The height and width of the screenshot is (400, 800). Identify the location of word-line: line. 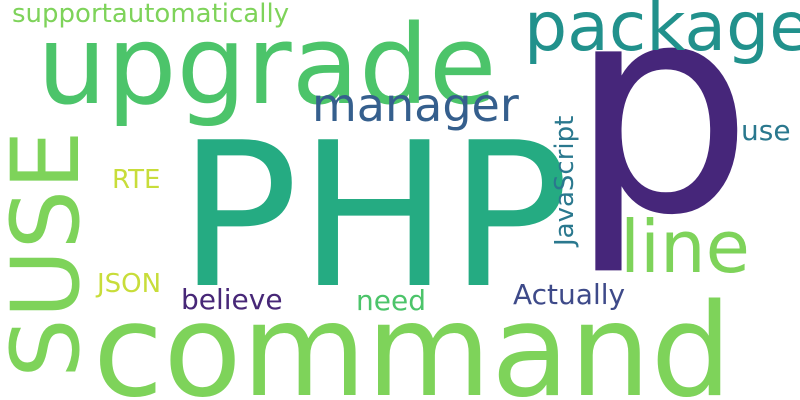
(685, 247).